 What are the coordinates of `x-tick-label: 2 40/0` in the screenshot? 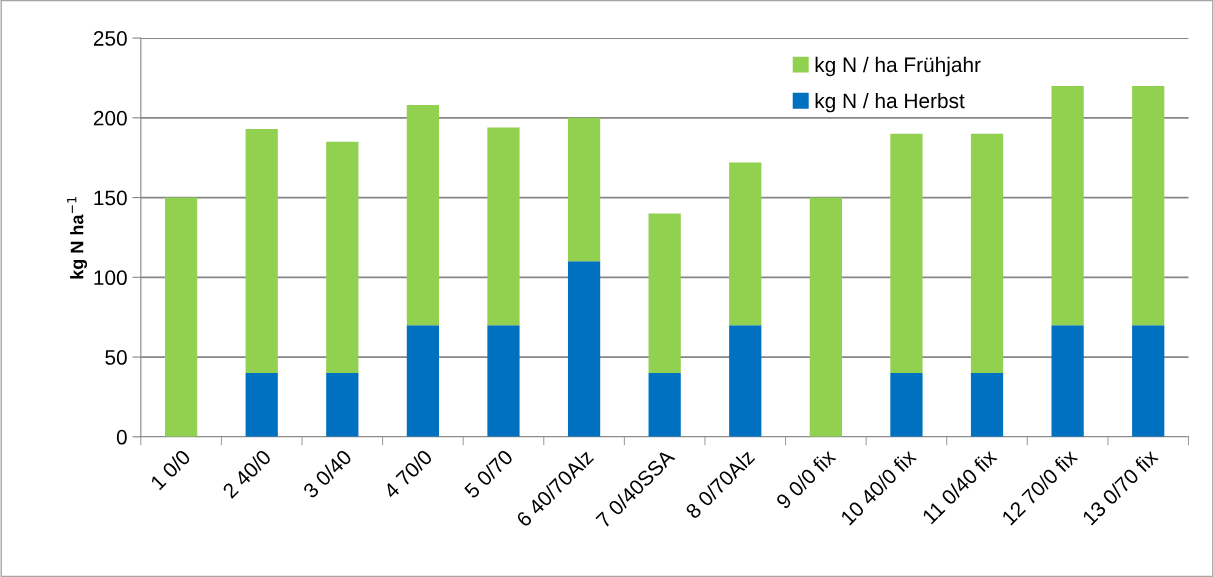 It's located at (246, 473).